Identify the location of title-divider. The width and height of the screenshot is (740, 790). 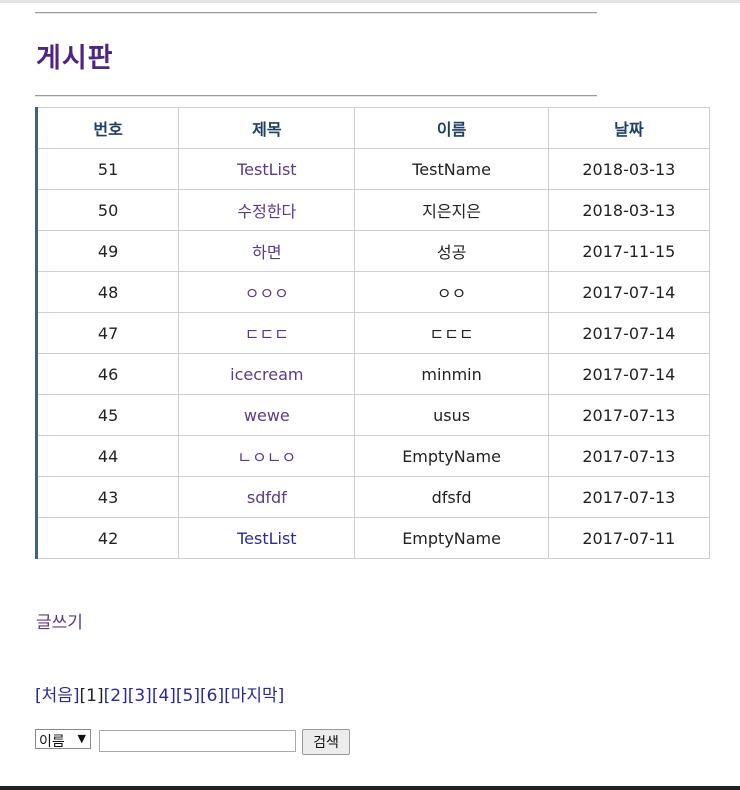
(316, 96).